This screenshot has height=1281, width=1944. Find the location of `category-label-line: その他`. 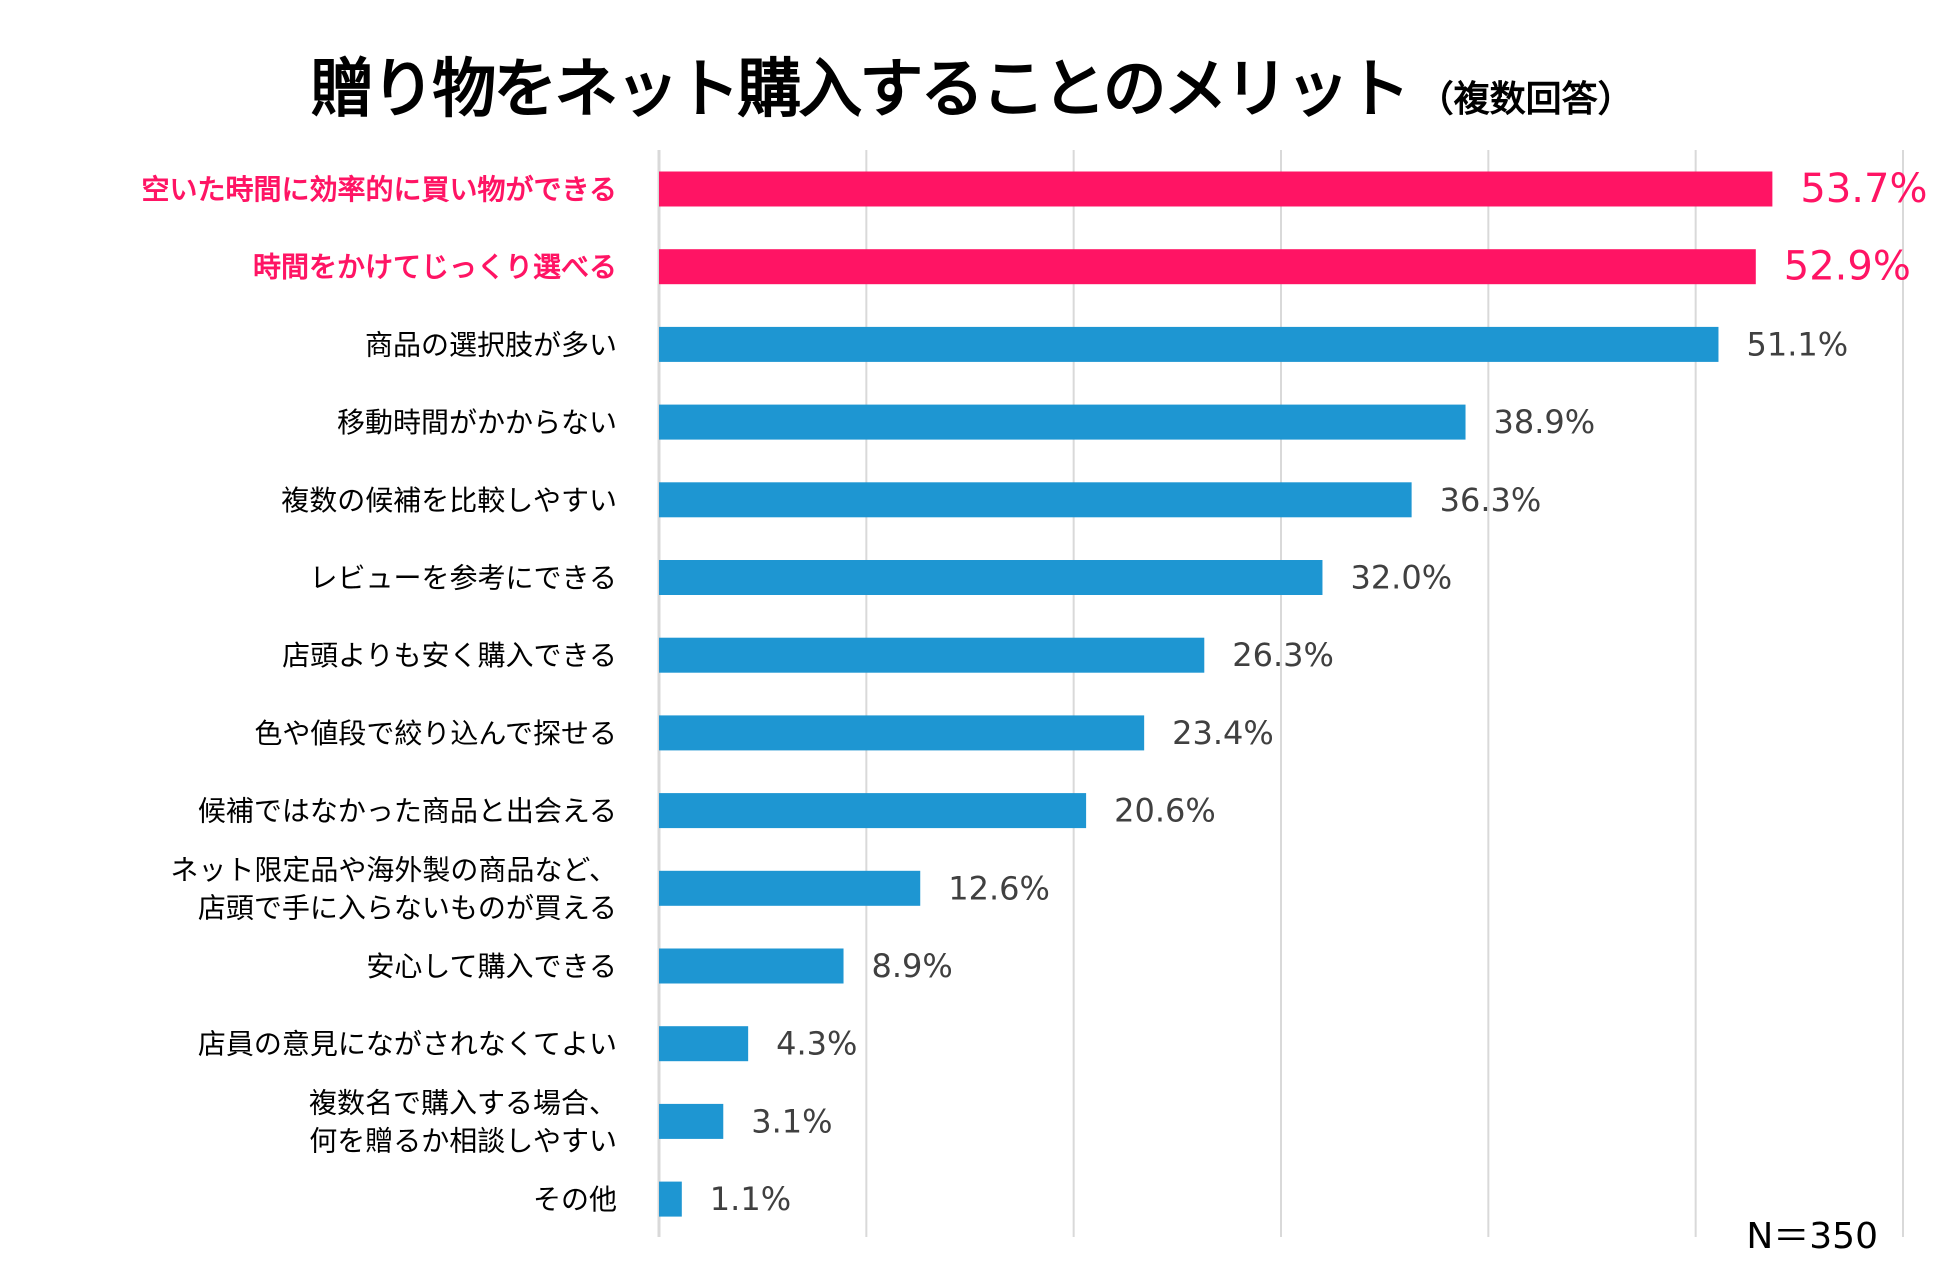

category-label-line: その他 is located at coordinates (575, 1199).